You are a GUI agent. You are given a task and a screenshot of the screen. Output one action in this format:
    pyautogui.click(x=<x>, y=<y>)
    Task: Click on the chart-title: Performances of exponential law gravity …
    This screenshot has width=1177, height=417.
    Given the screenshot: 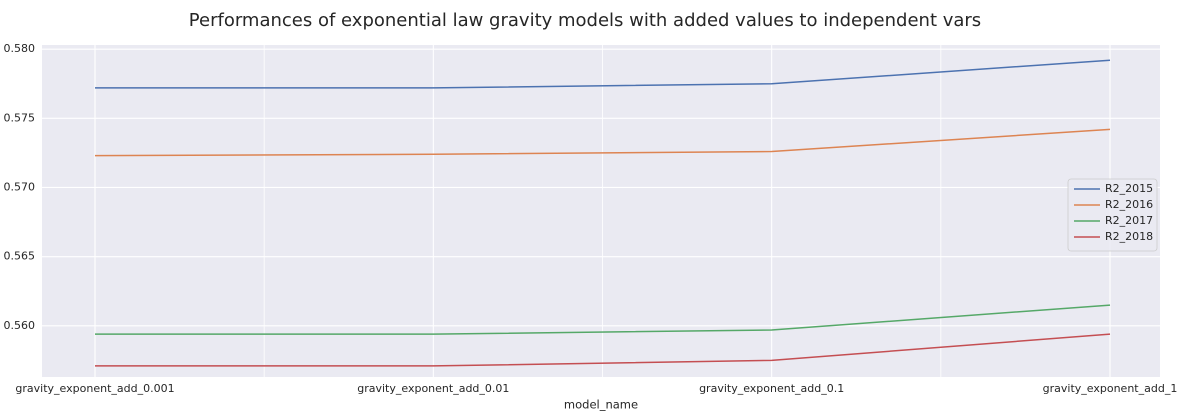 What is the action you would take?
    pyautogui.click(x=585, y=20)
    